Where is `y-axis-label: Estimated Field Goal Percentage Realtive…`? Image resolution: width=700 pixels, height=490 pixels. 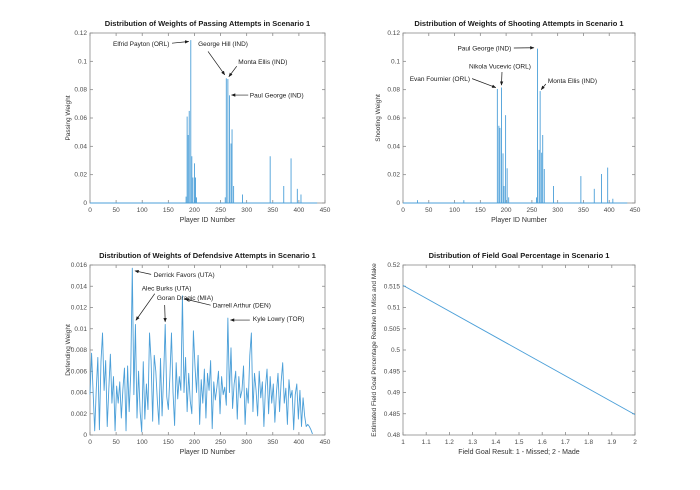 y-axis-label: Estimated Field Goal Percentage Realtive… is located at coordinates (374, 350).